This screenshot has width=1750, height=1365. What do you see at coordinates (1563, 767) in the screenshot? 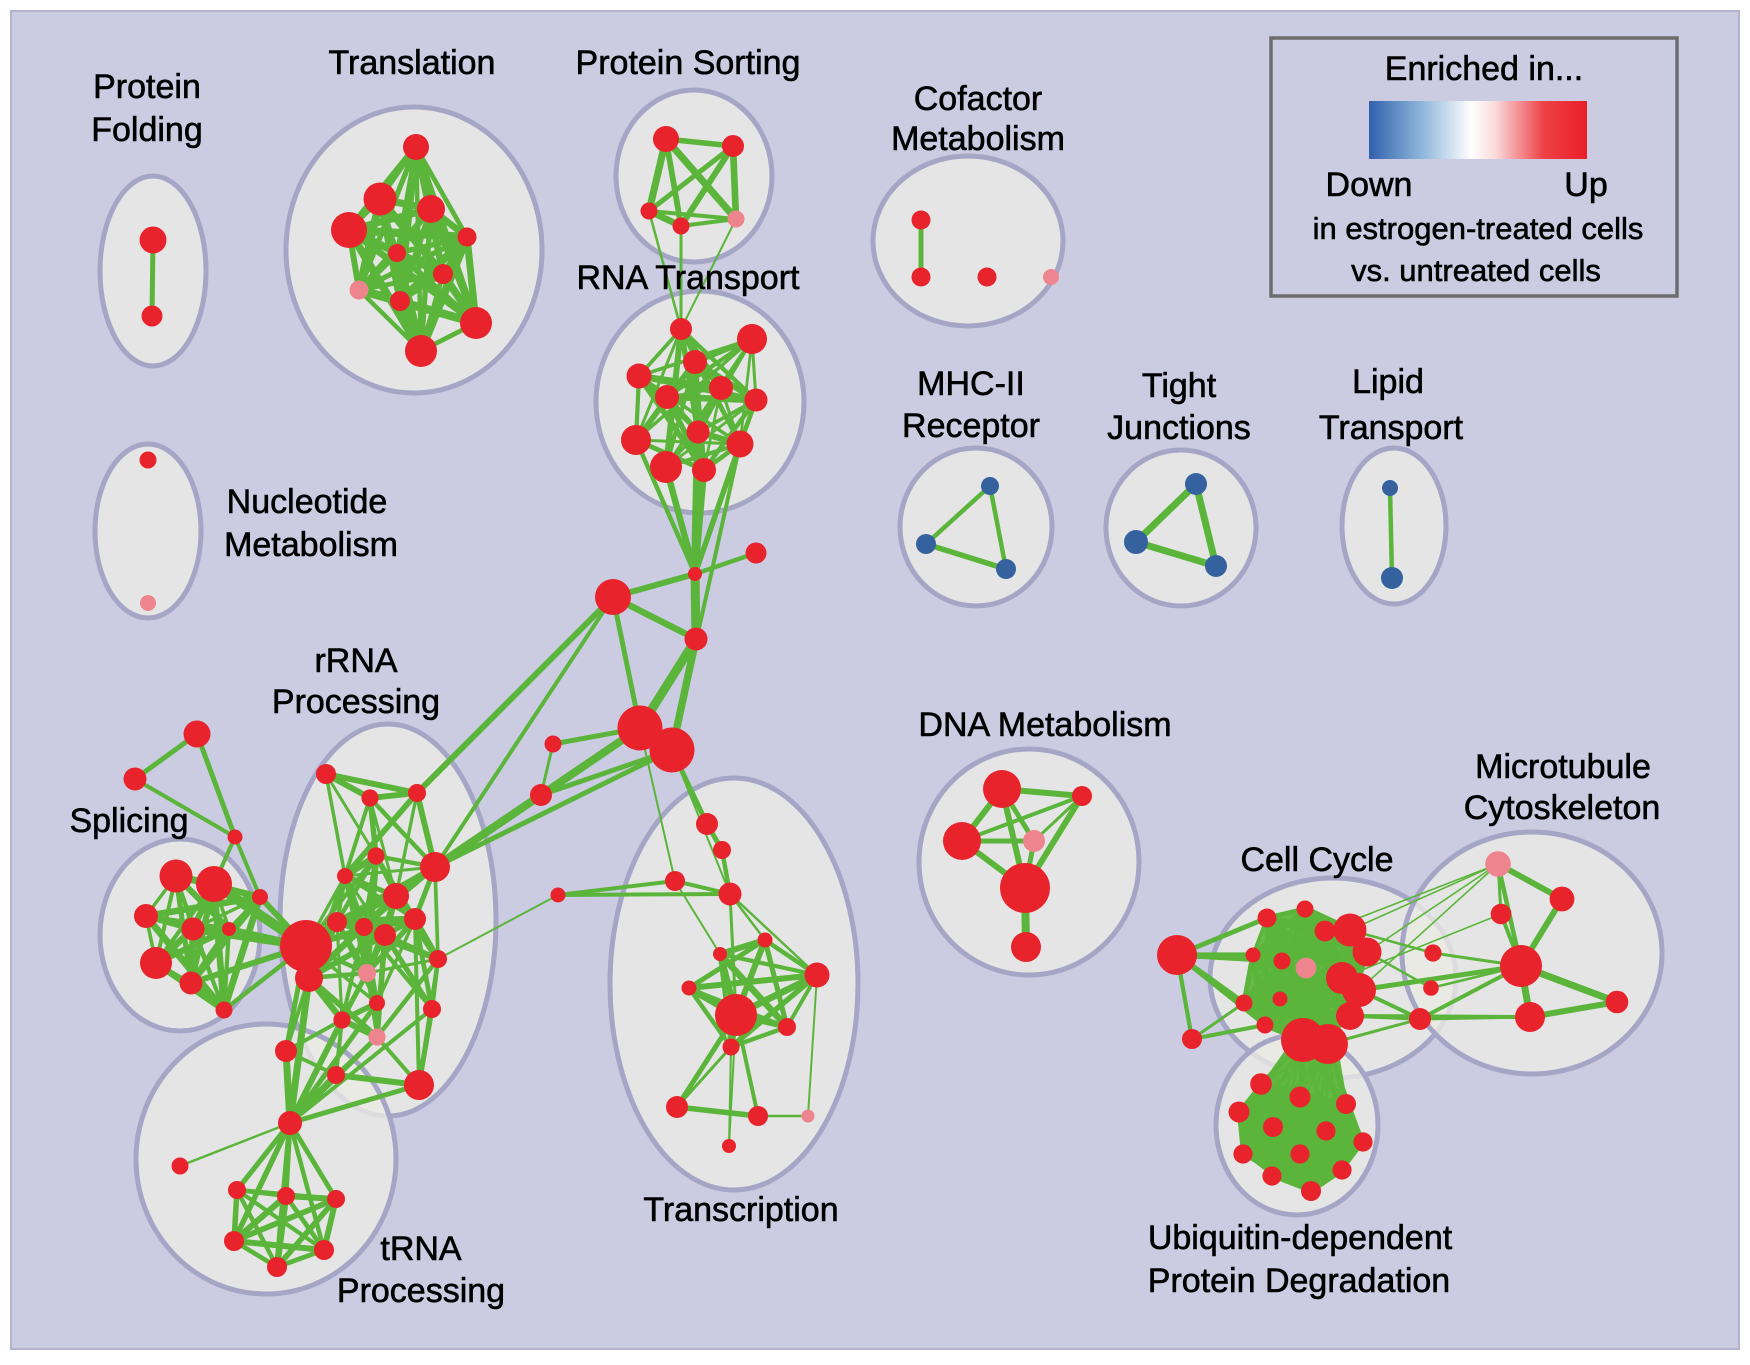
I see `svg-text: Microtubule` at bounding box center [1563, 767].